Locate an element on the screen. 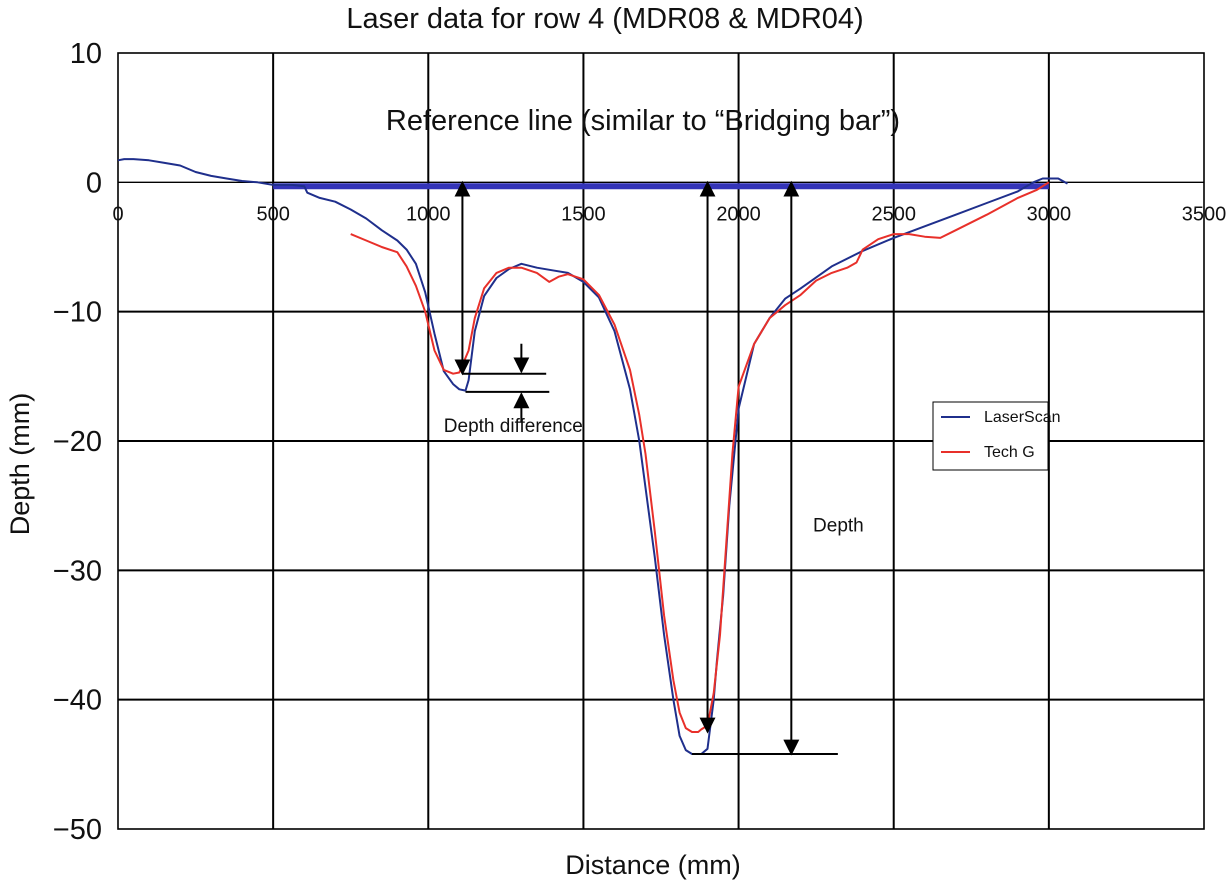 This screenshot has width=1229, height=888. depth-difference-label: Depth difference is located at coordinates (513, 426).